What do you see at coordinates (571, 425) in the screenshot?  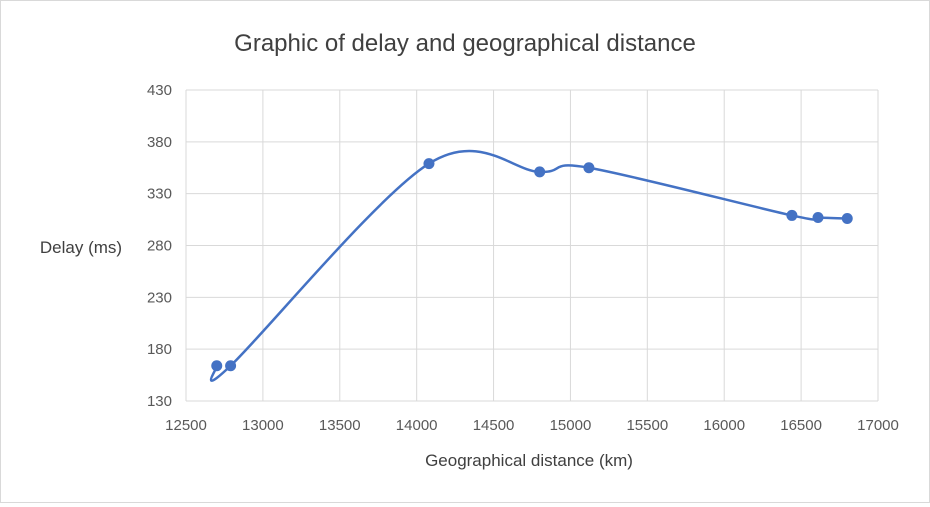 I see `x-tick-label: 15000` at bounding box center [571, 425].